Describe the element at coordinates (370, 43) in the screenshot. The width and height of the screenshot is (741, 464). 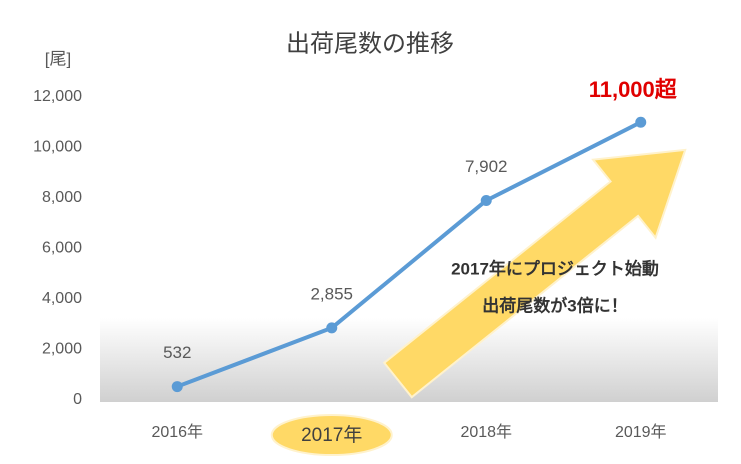
I see `chart-title: 出荷尾数の推移` at that location.